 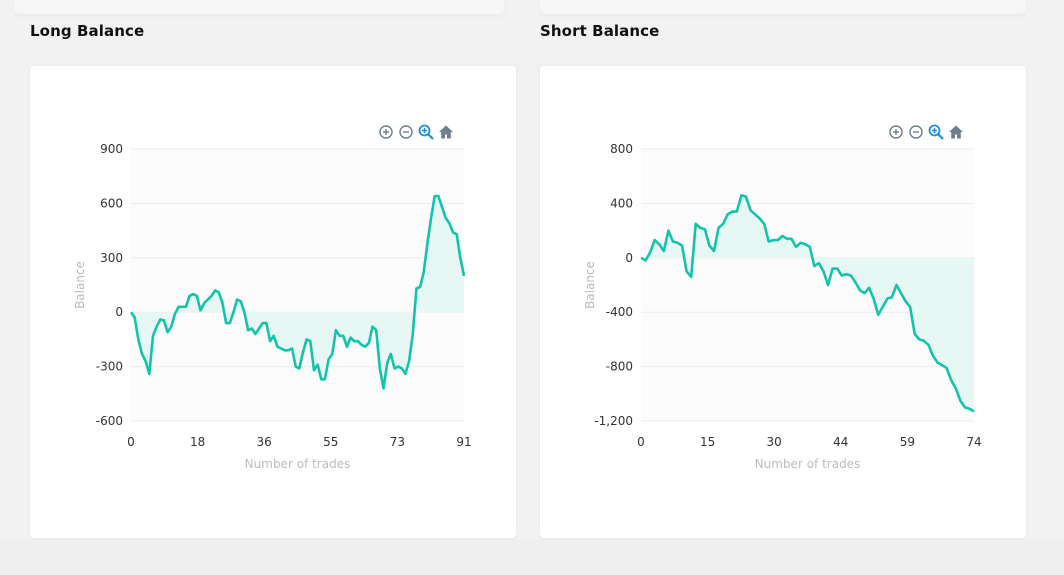 I want to click on bottom-strip, so click(x=532, y=557).